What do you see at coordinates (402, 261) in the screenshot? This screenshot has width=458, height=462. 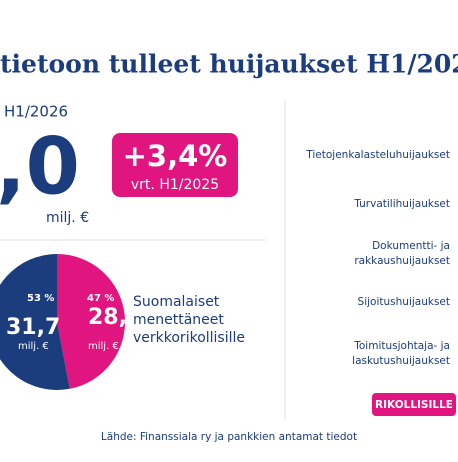 I see `category-label: rakkaushuijaukset` at bounding box center [402, 261].